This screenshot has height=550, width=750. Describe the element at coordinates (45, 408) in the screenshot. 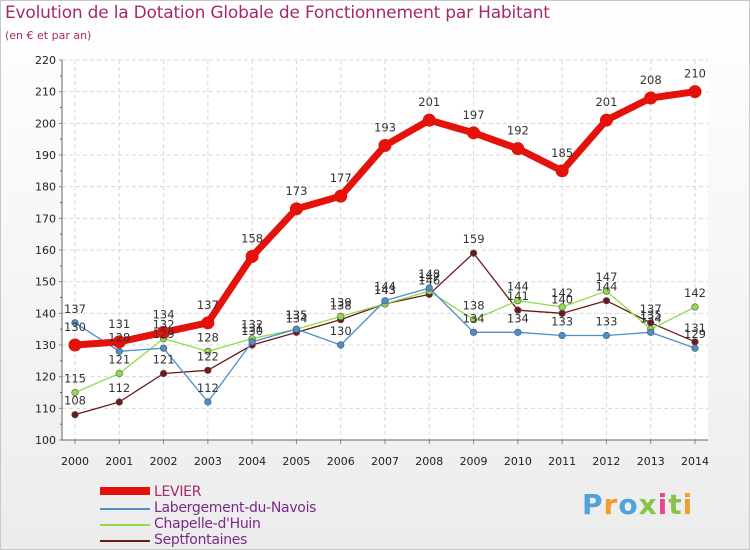

I see `y-tick-label: 110` at that location.